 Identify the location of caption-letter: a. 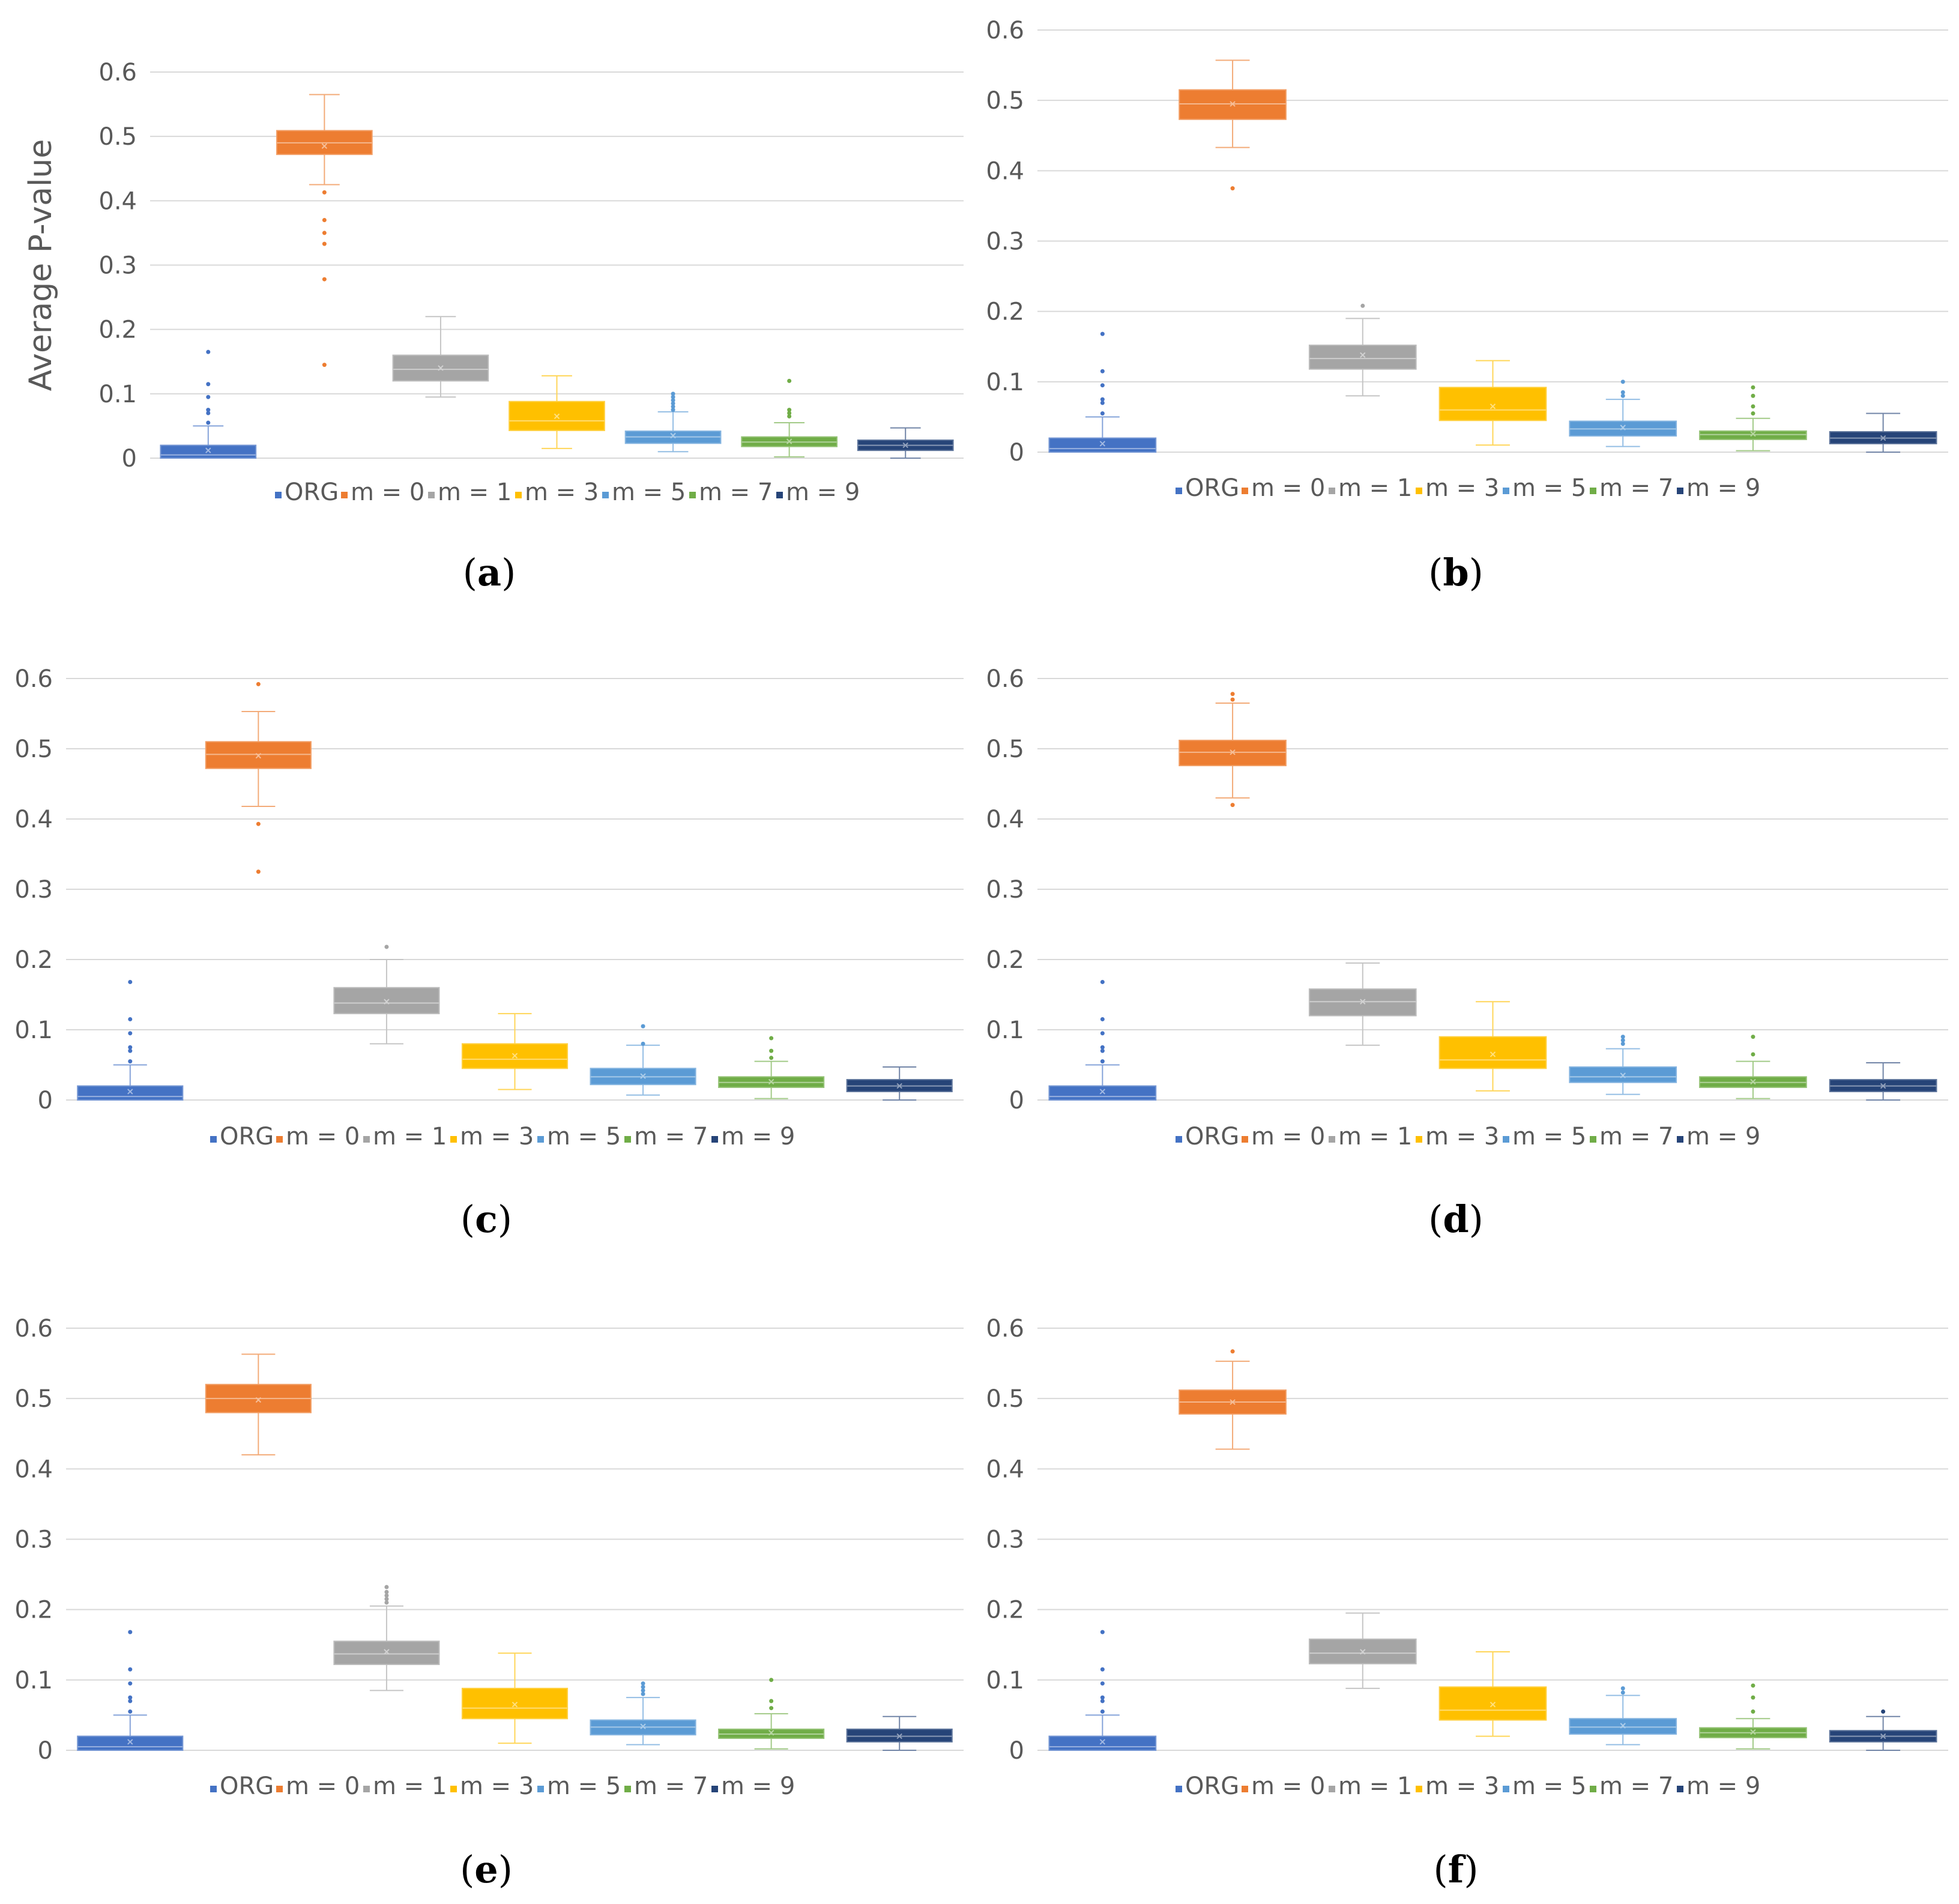
(489, 572).